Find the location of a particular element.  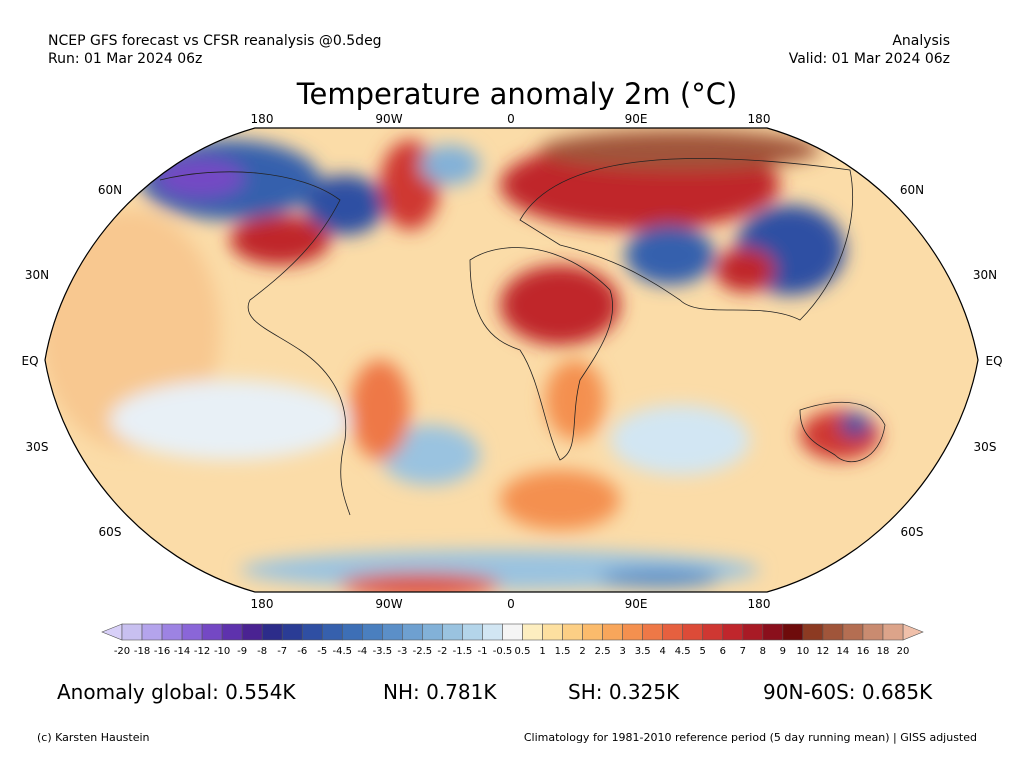

stat-global: Anomaly global: 0.554K is located at coordinates (176, 692).